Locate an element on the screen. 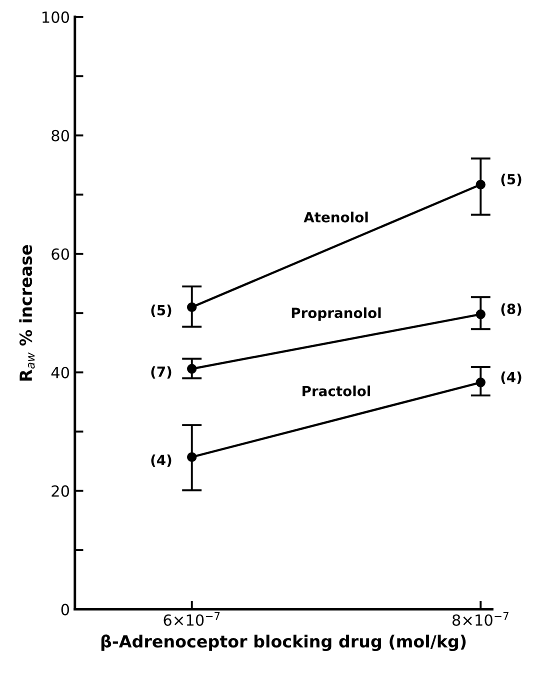  annotation: (5) is located at coordinates (161, 311).